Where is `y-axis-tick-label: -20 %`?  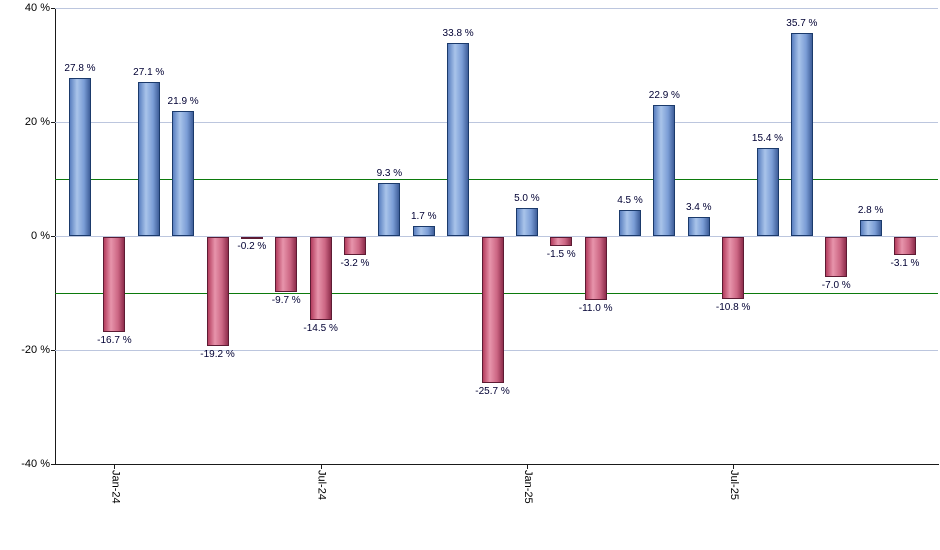 y-axis-tick-label: -20 % is located at coordinates (35, 350).